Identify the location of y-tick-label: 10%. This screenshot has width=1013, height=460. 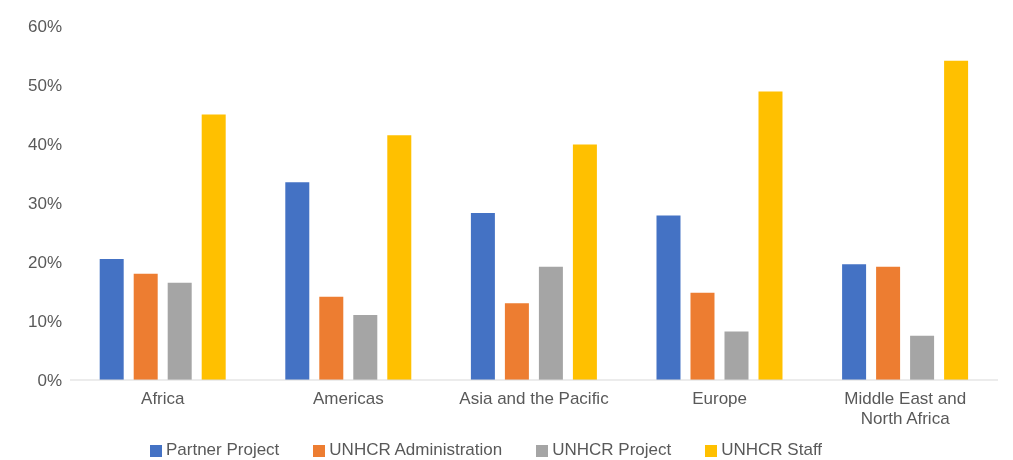
(44, 322).